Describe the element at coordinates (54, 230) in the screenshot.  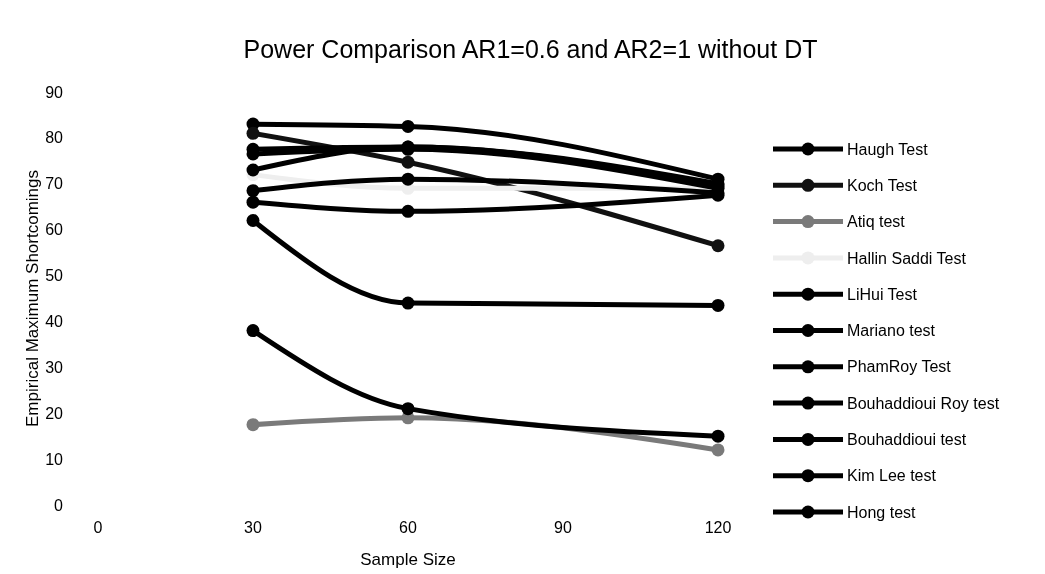
I see `y-tick-label: 60` at that location.